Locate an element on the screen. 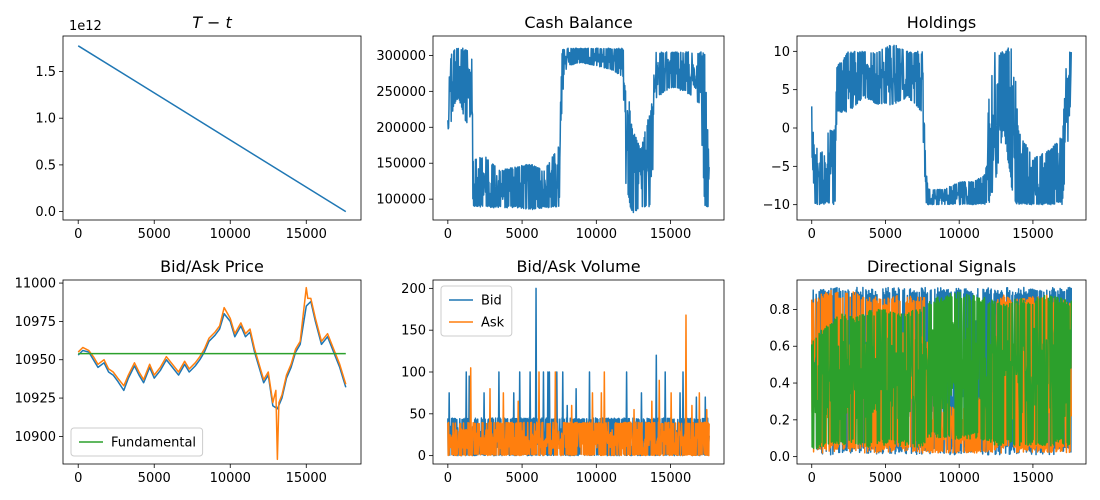 Image resolution: width=1100 pixels, height=500 pixels. y-tick-label: 250000 is located at coordinates (401, 92).